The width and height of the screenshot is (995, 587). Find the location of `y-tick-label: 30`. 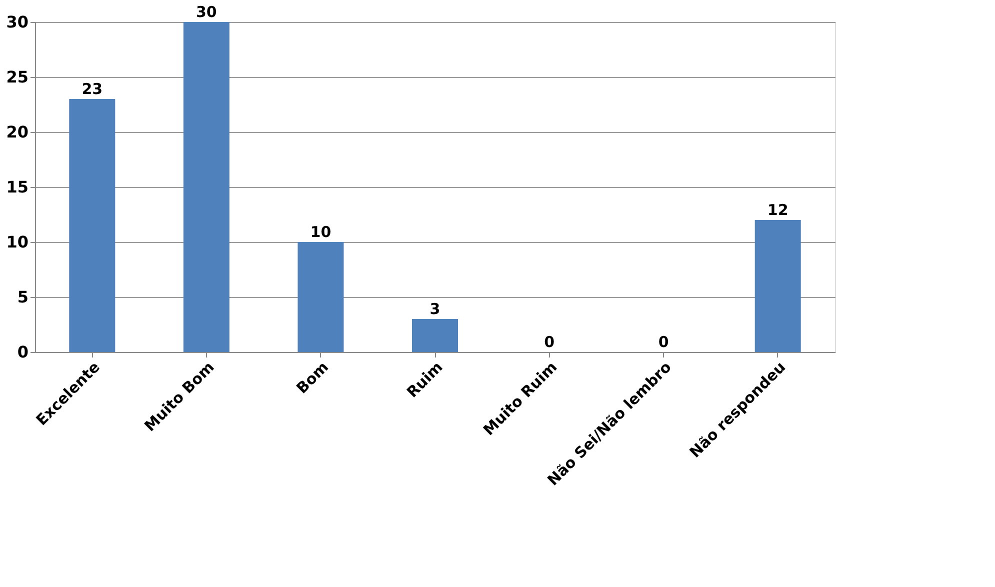

y-tick-label: 30 is located at coordinates (17, 22).